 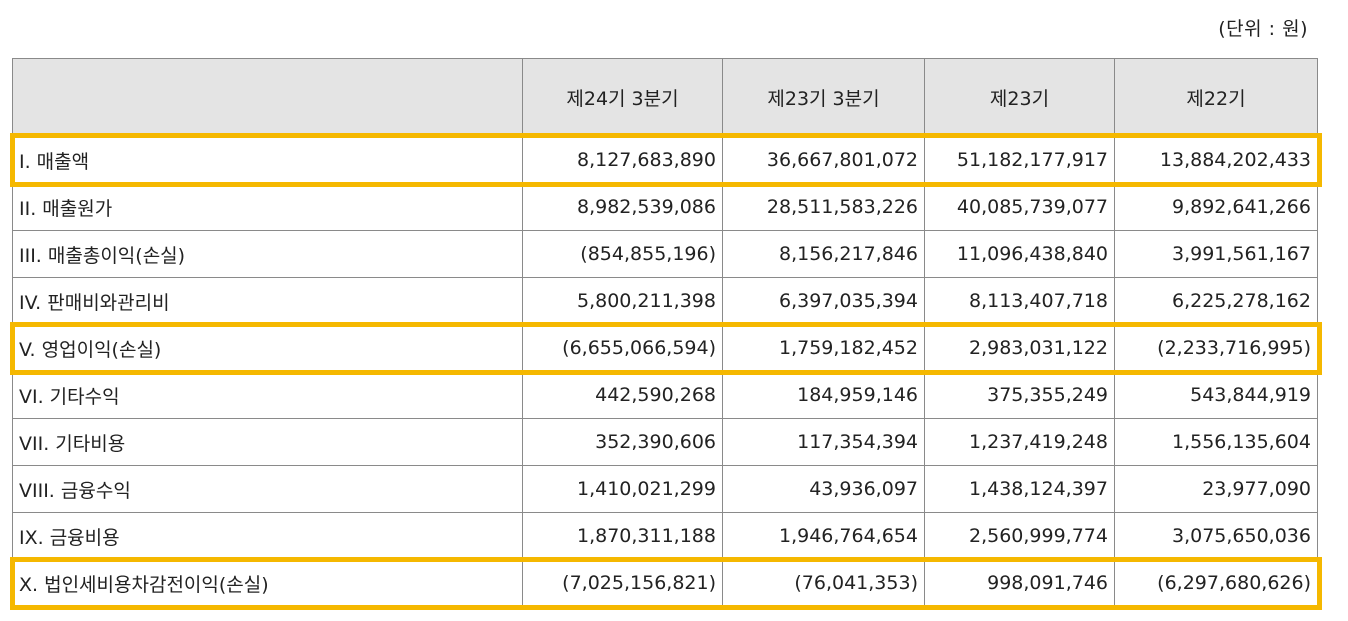 I want to click on row-value: 1,410,021,299, so click(x=622, y=489).